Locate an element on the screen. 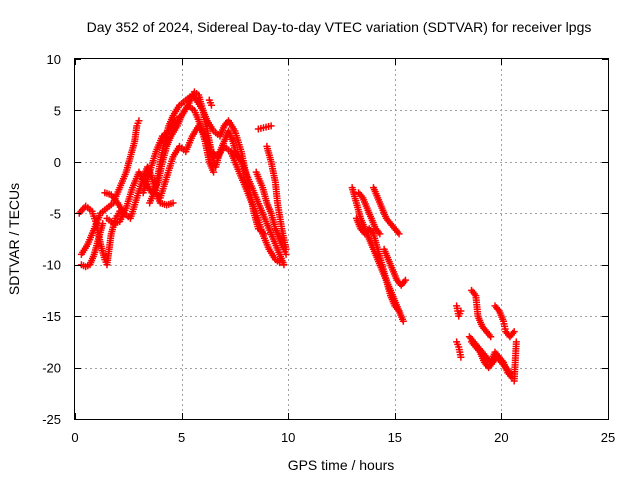  x-axis-label: GPS time / hours is located at coordinates (341, 465).